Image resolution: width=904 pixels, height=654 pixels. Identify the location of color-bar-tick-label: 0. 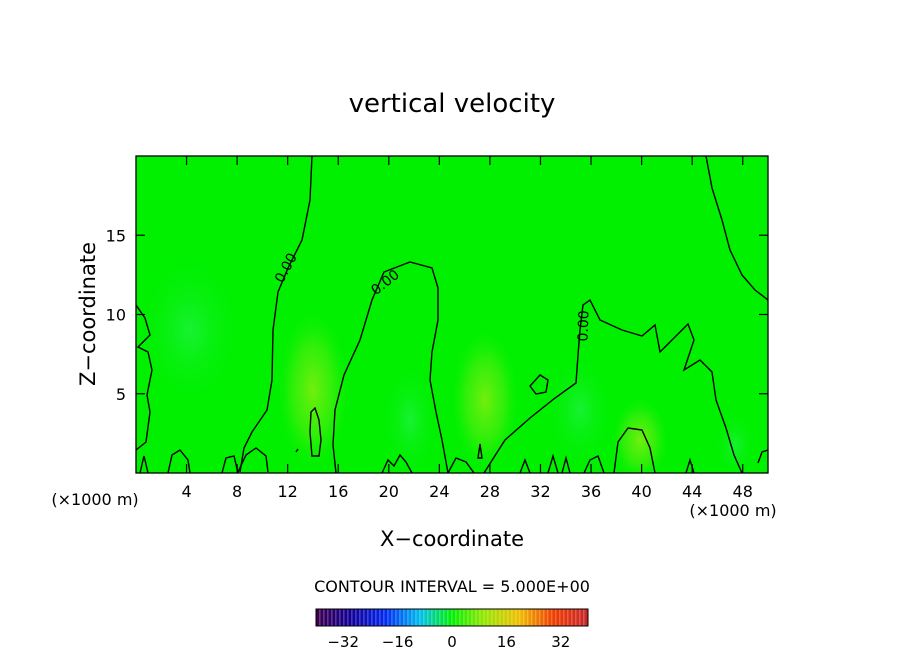
(452, 642).